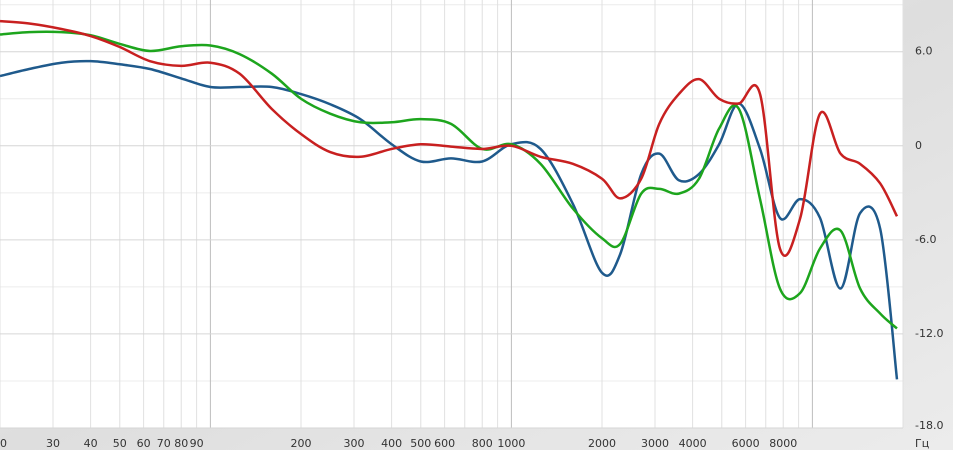  I want to click on x-tick-label: 20, so click(3, 443).